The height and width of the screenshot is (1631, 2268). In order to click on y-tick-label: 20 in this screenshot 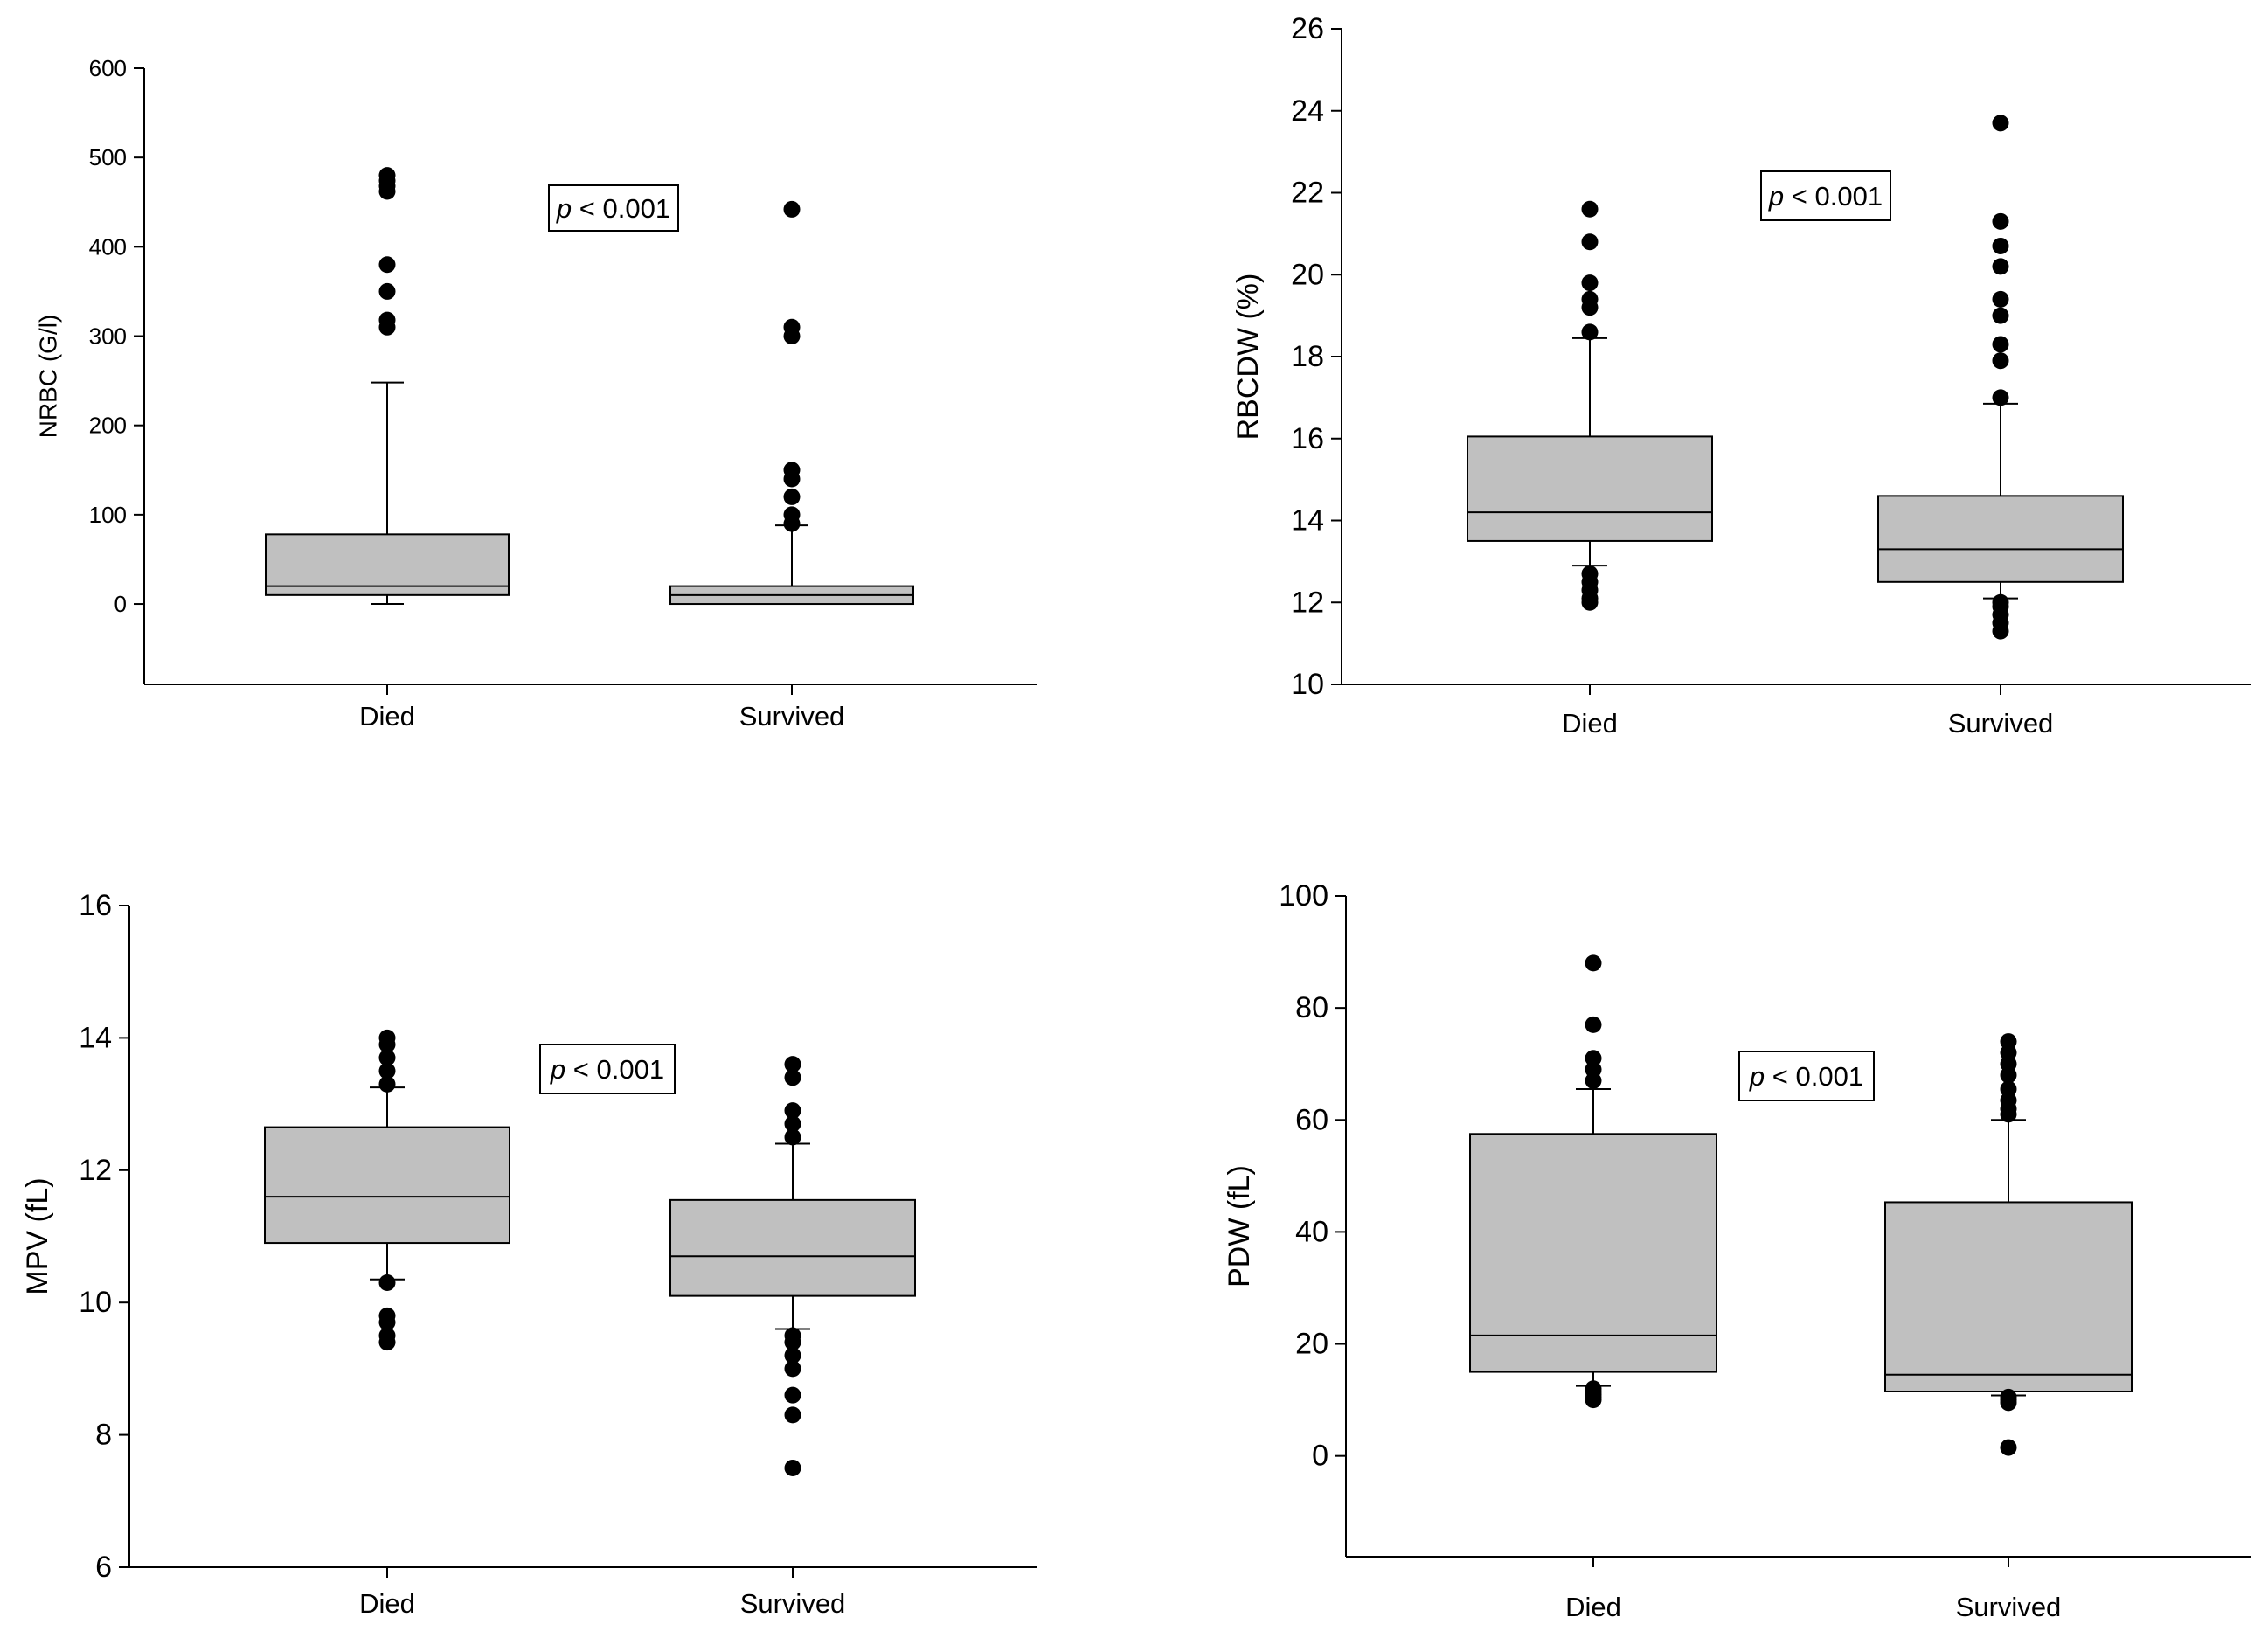, I will do `click(1311, 1344)`.